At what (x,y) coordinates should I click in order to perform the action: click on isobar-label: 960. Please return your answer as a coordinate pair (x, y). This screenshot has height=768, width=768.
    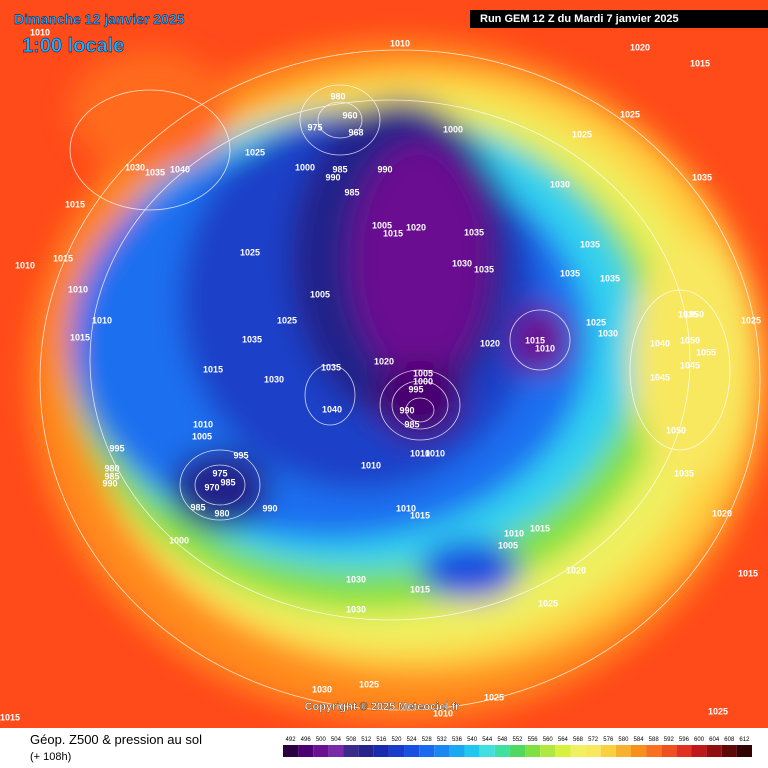
    Looking at the image, I should click on (349, 115).